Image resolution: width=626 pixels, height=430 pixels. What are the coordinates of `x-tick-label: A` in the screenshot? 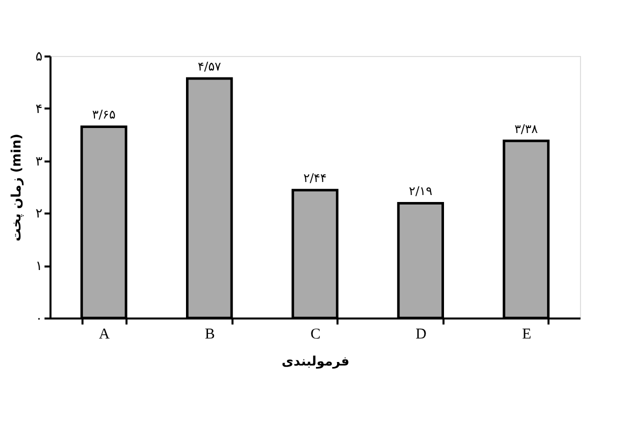 It's located at (104, 334).